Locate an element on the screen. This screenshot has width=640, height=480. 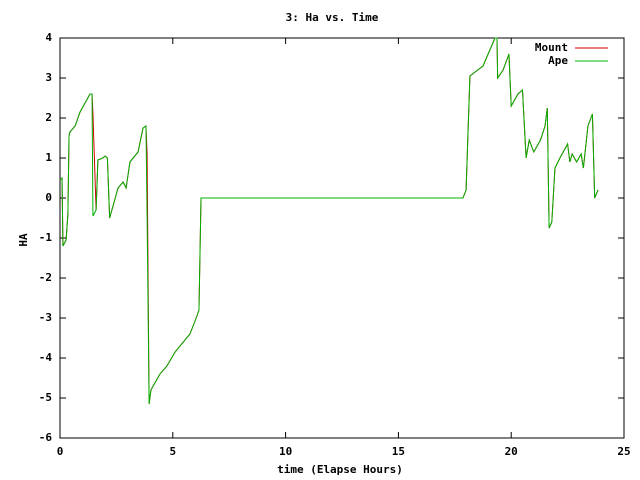
y-tick-label: -3 is located at coordinates (45, 317).